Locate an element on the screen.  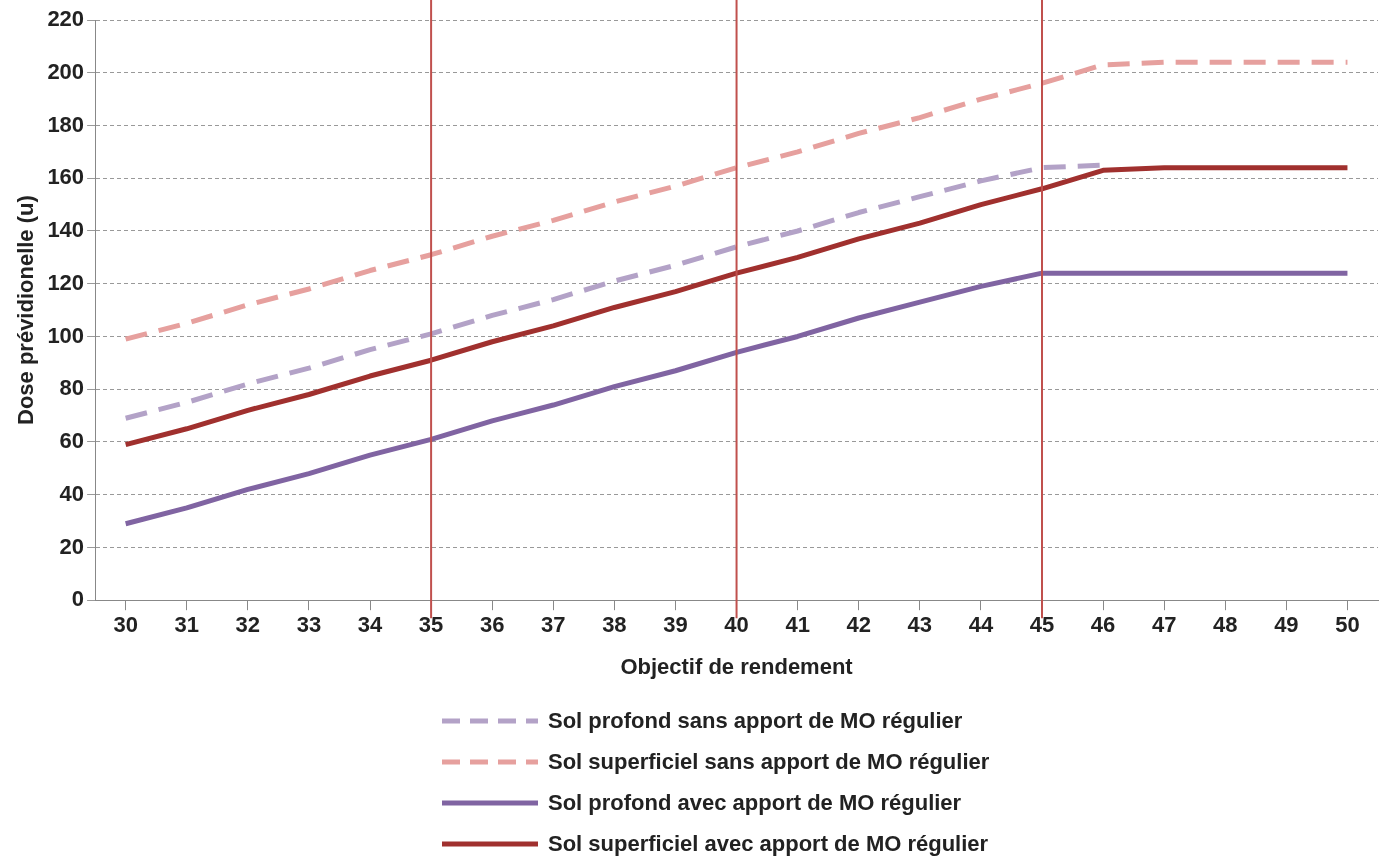
y-tick-label: 160 is located at coordinates (66, 177).